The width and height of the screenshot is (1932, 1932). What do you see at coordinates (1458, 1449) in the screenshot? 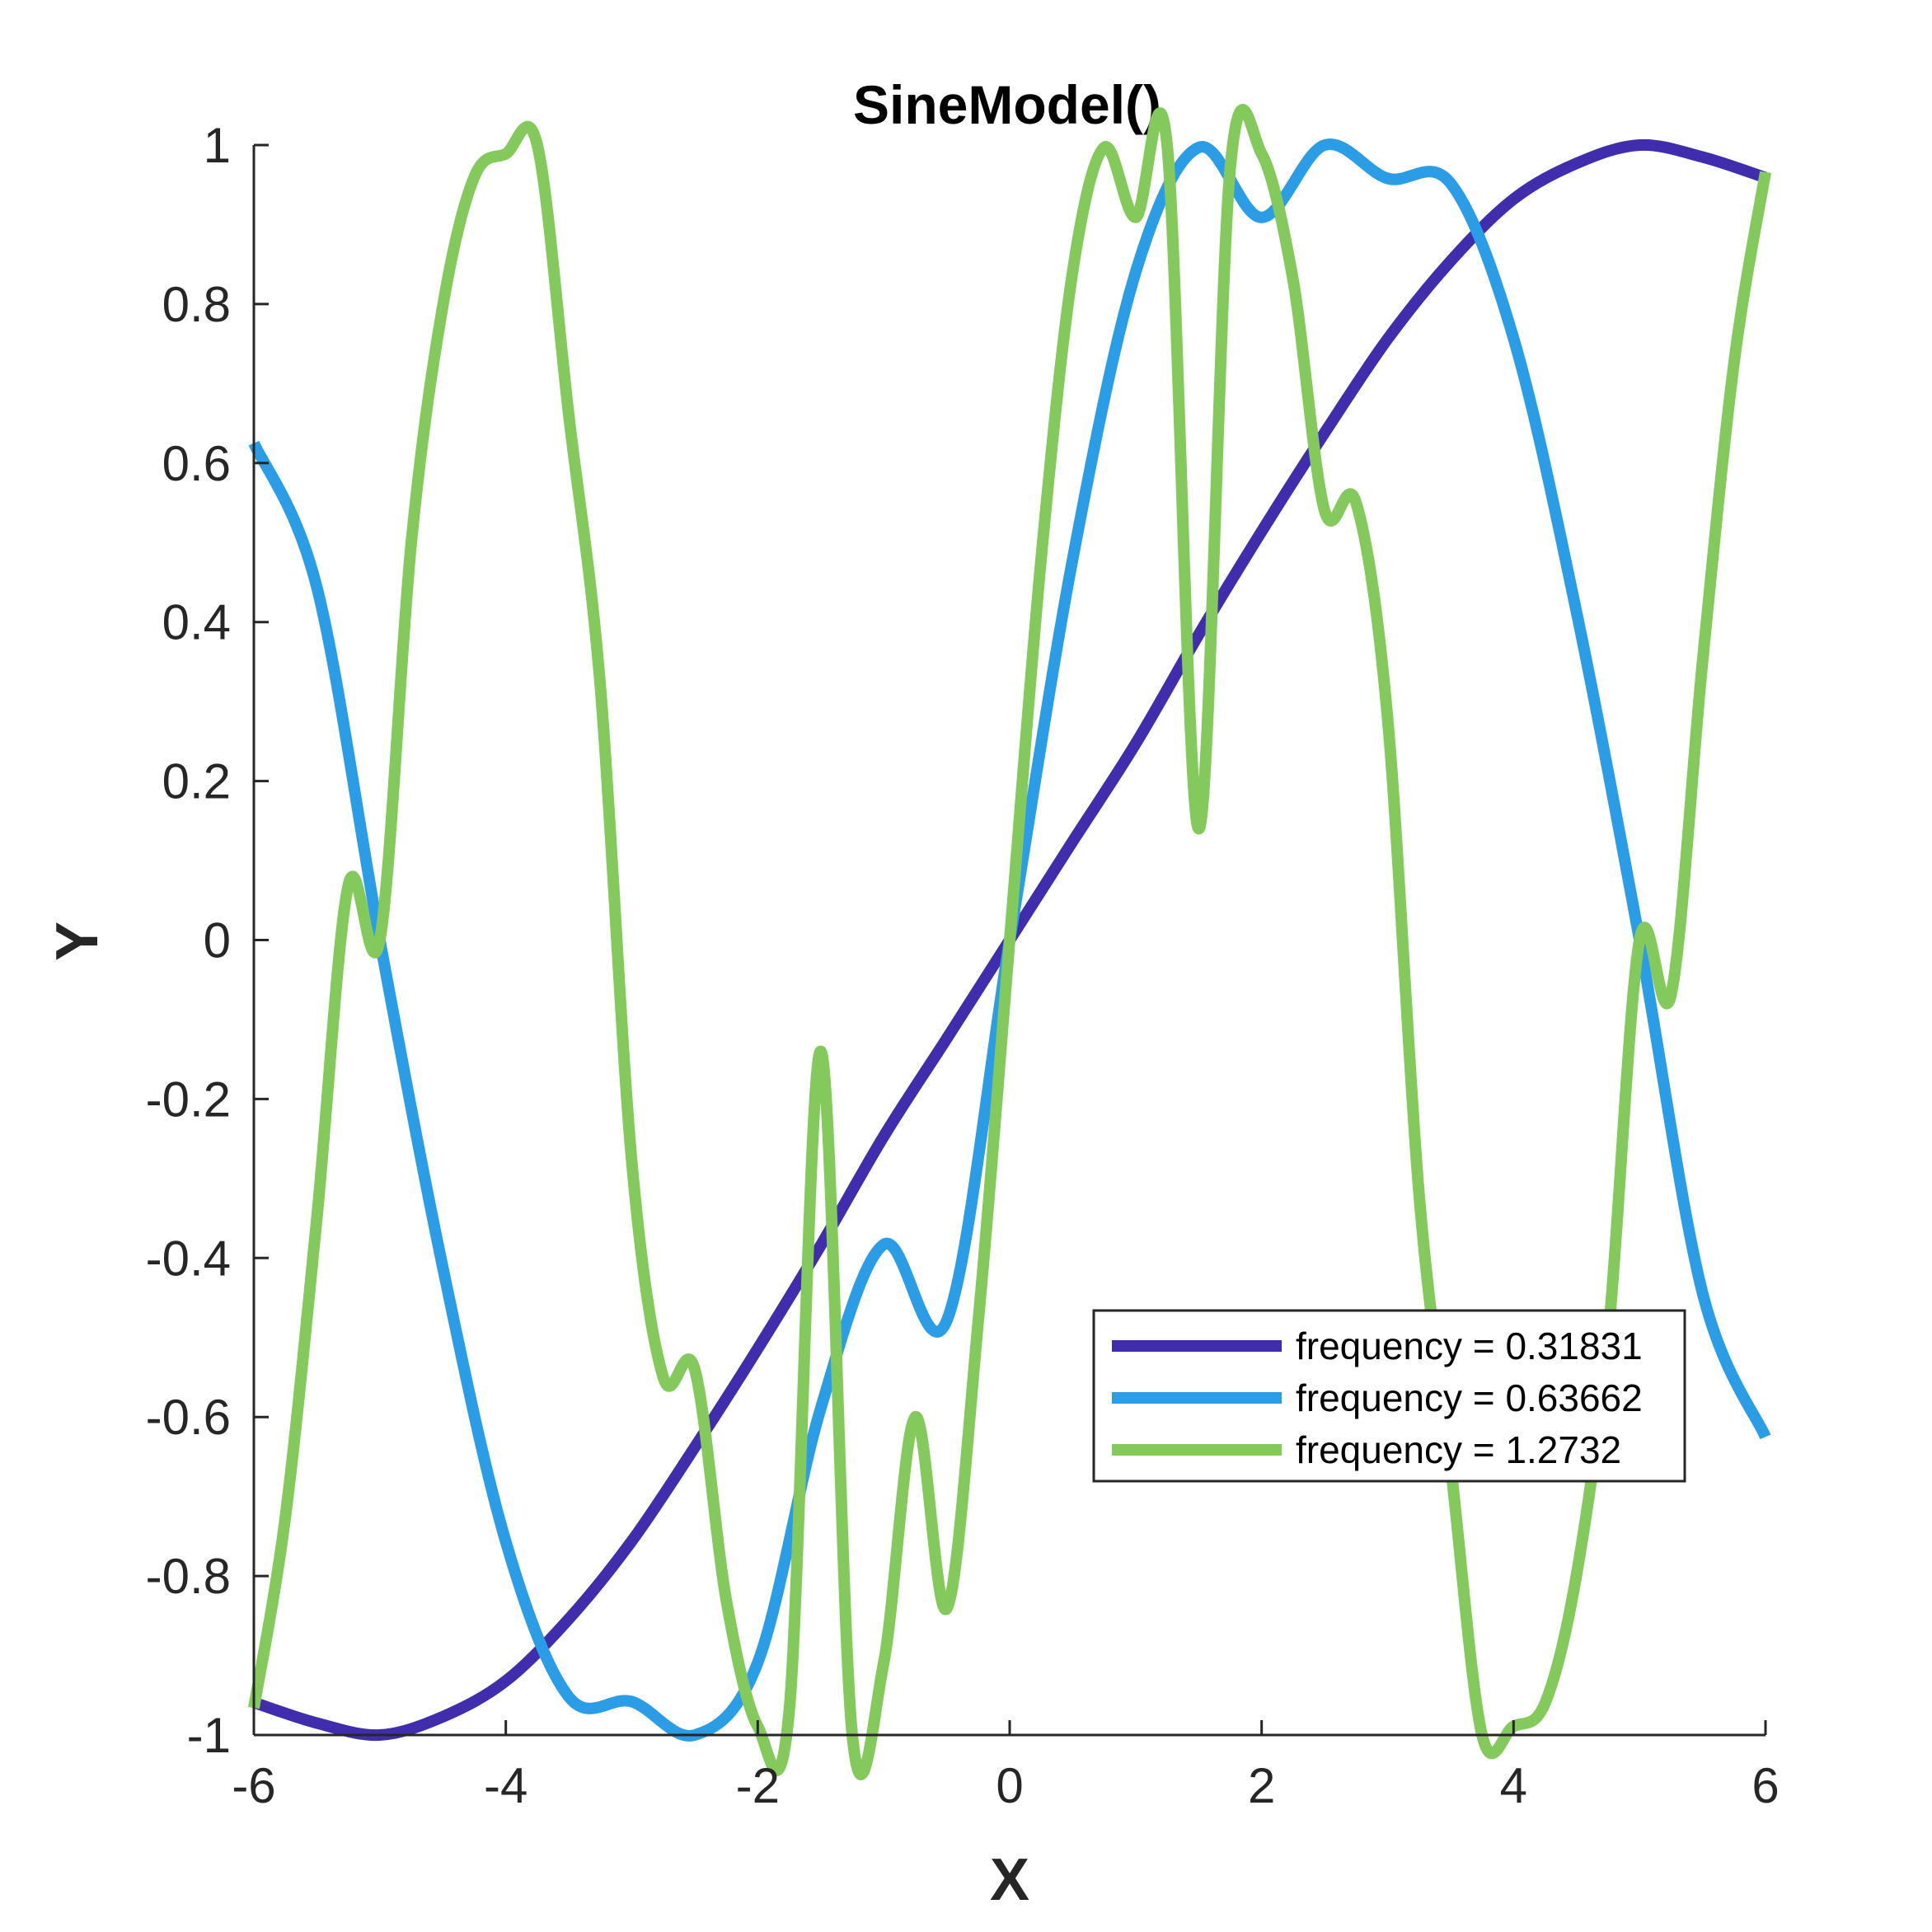
I see `legend-label-3: frequency = 1.2732` at bounding box center [1458, 1449].